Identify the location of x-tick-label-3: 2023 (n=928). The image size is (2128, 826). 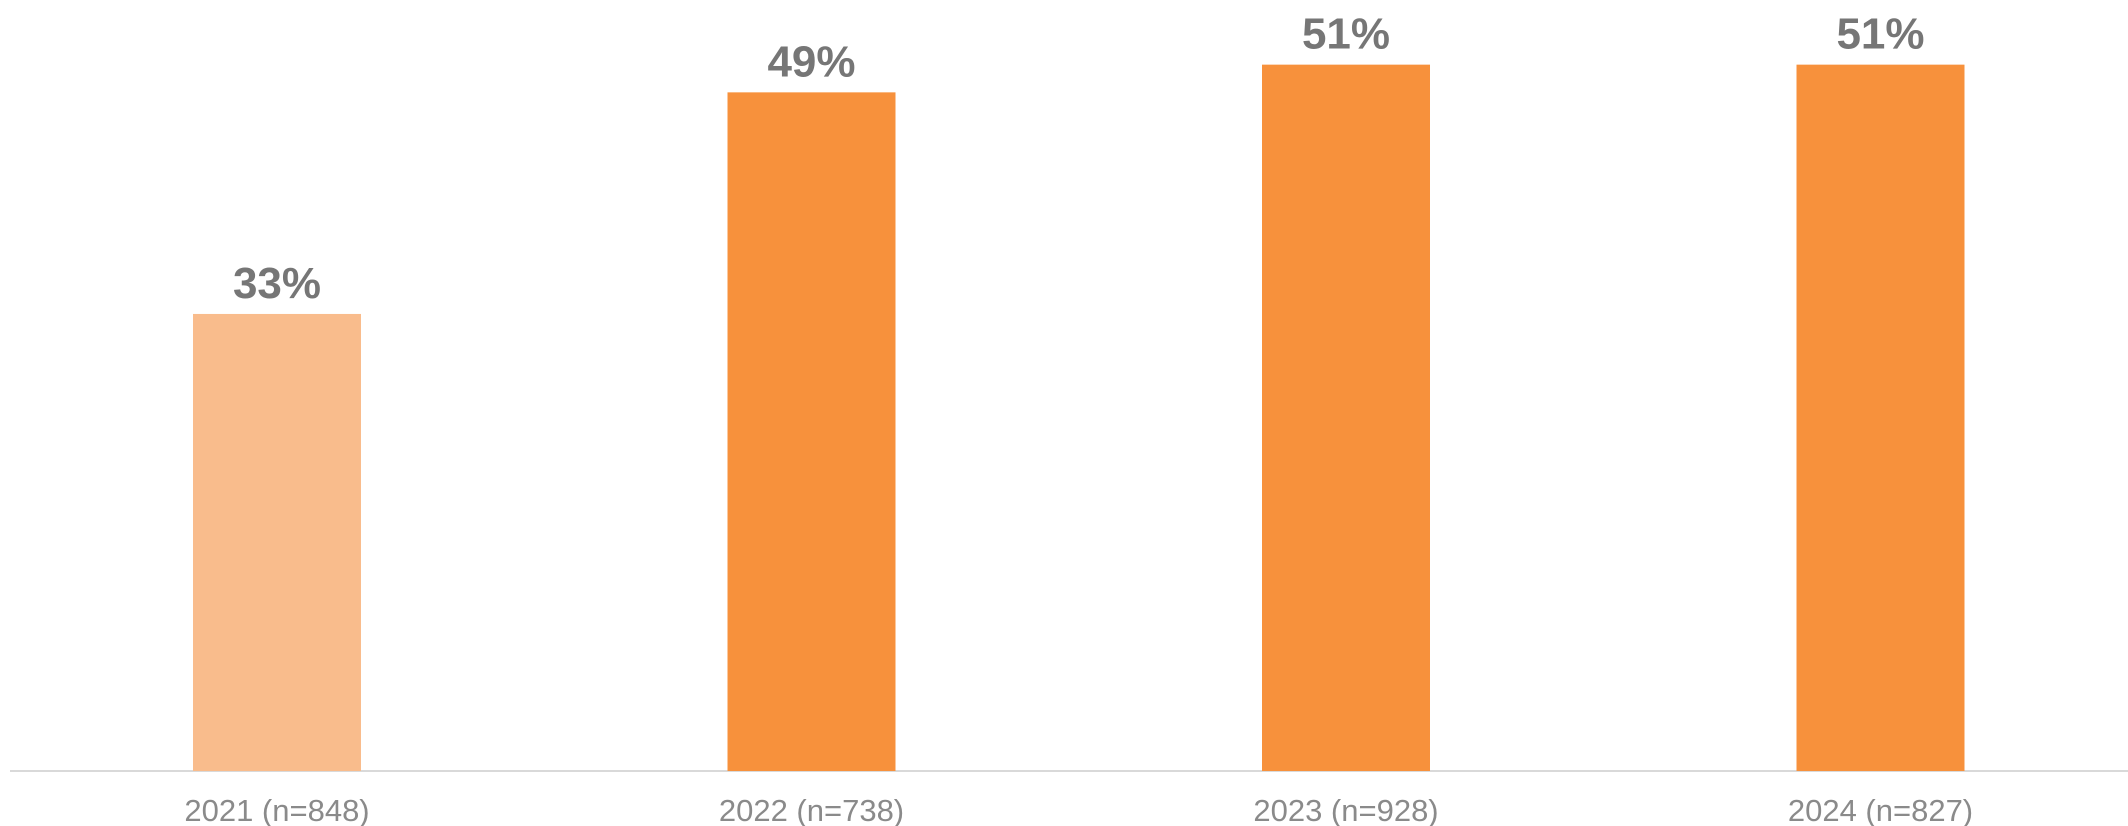
(1345, 809).